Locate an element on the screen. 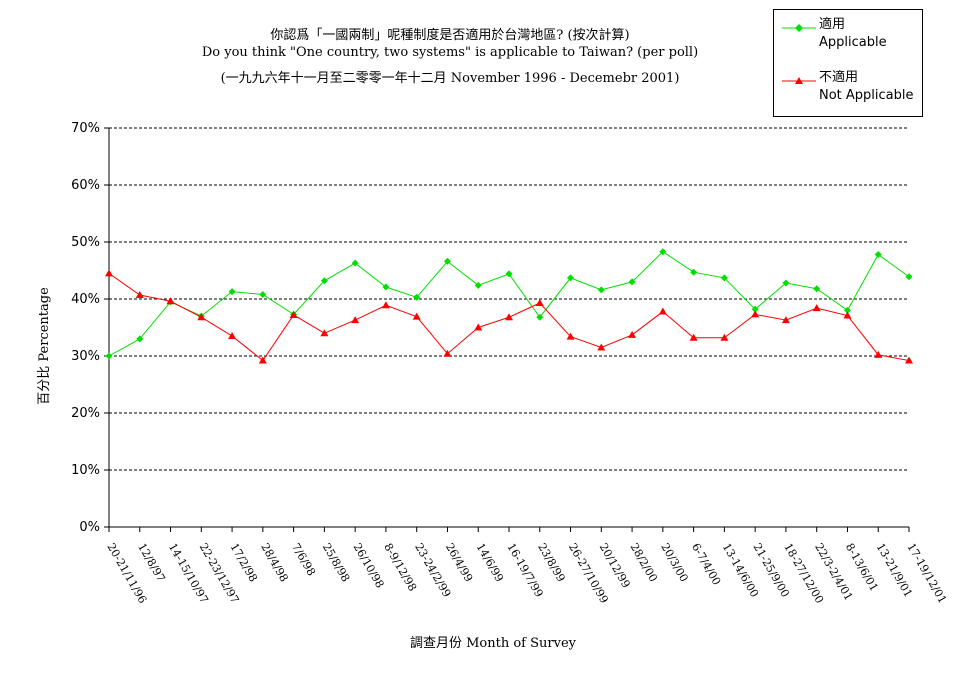 This screenshot has height=681, width=977. y-tick-label: 70% is located at coordinates (85, 128).